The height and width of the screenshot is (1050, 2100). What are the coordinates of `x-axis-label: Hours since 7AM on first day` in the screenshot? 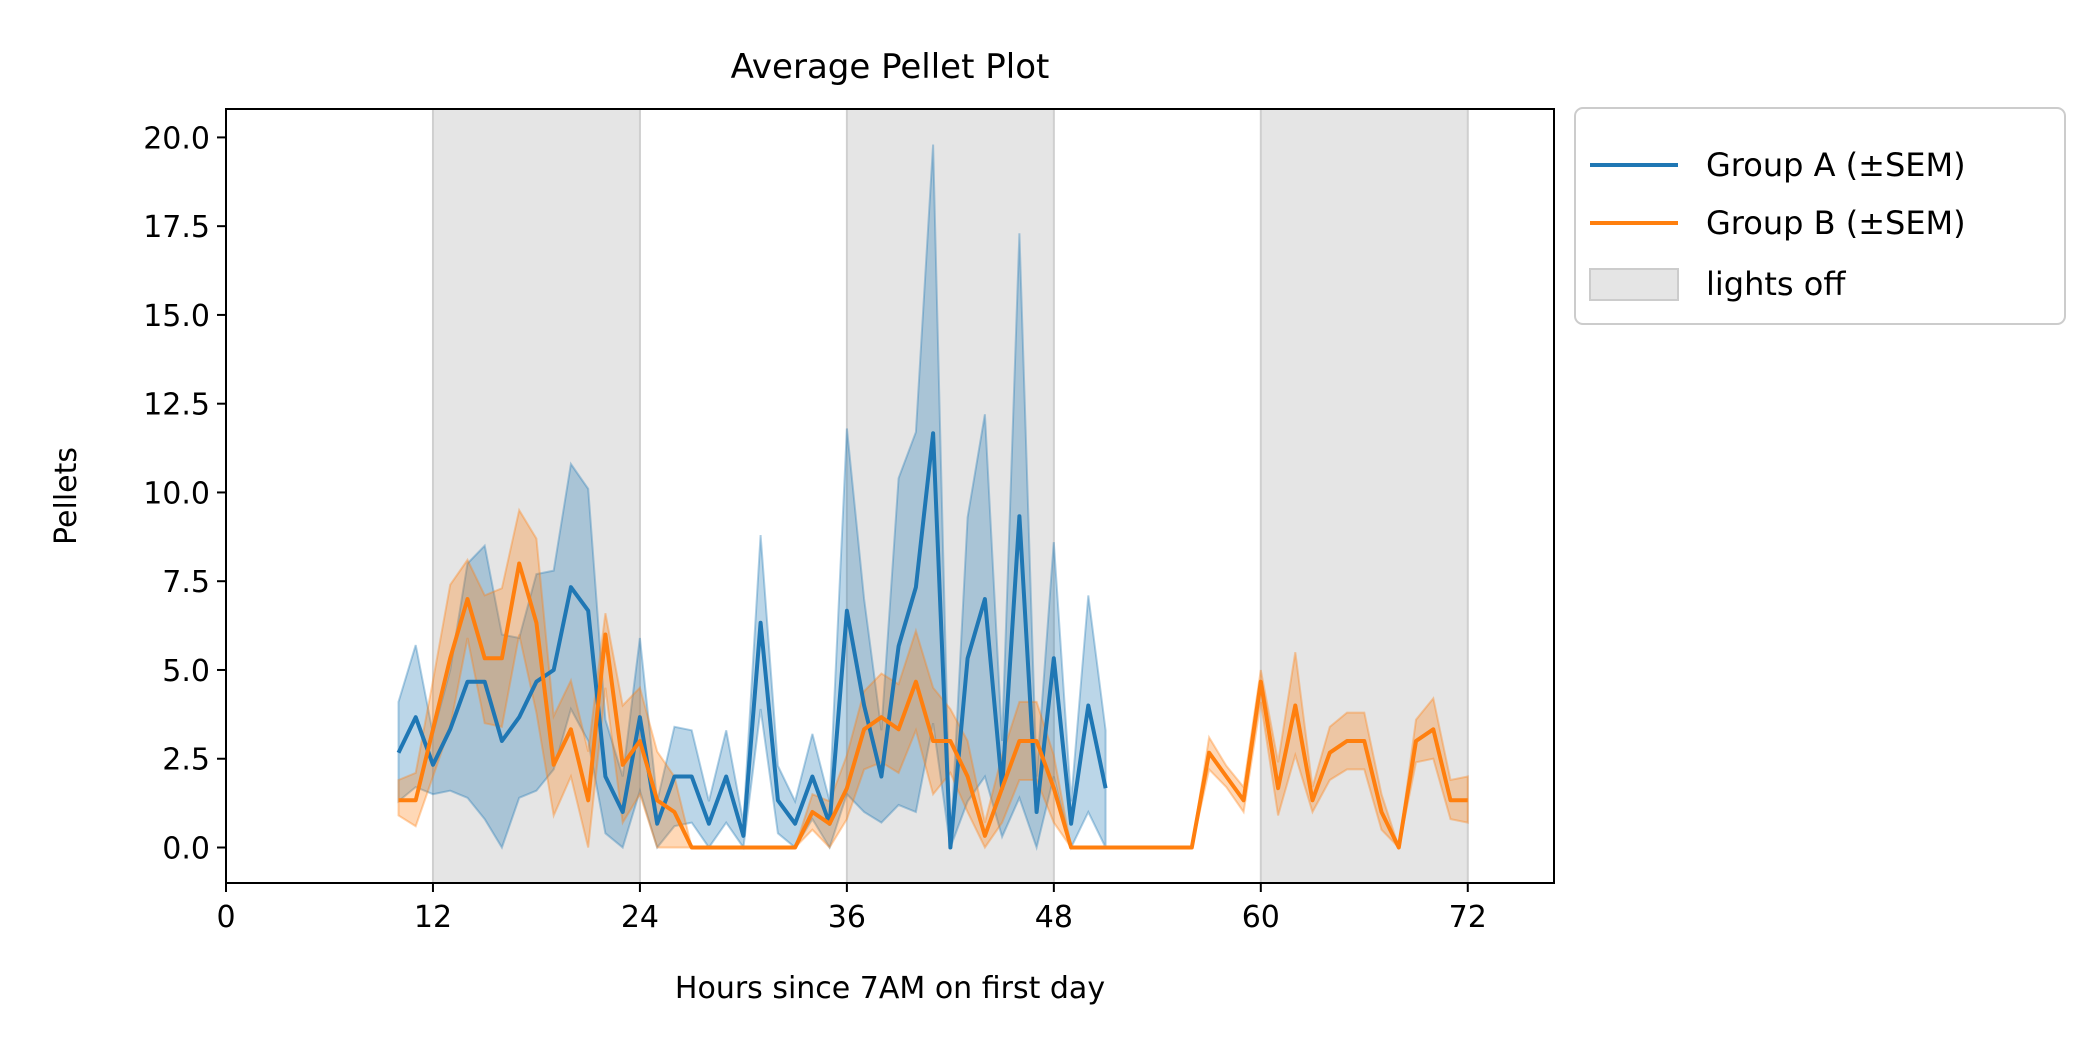 It's located at (890, 988).